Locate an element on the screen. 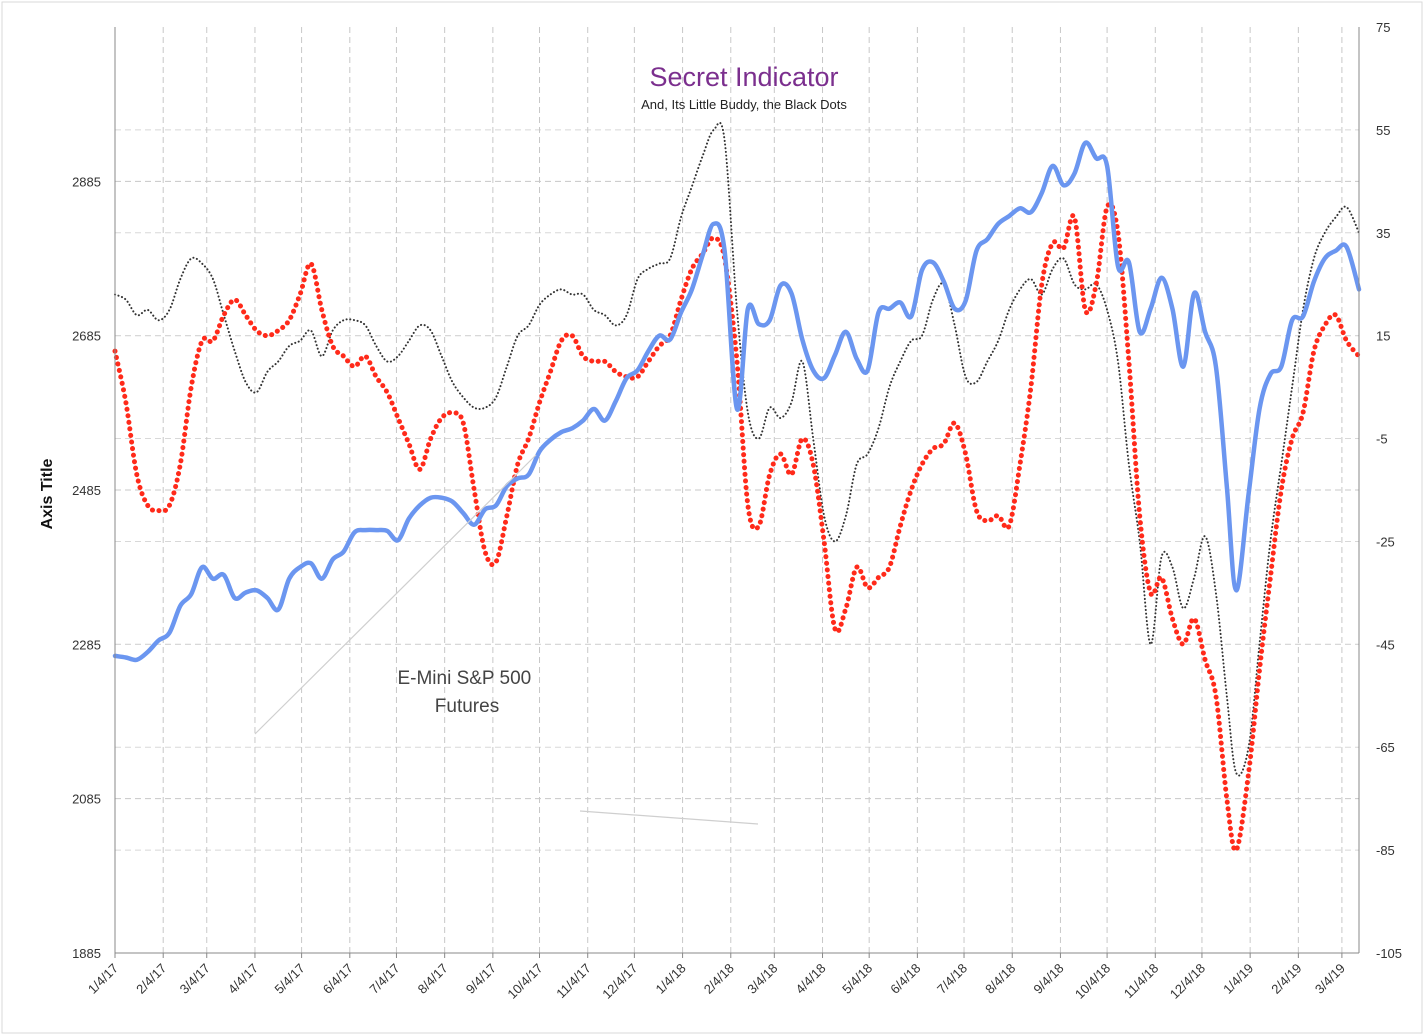 The height and width of the screenshot is (1035, 1424). y-right-tick-label: 55 is located at coordinates (1383, 130).